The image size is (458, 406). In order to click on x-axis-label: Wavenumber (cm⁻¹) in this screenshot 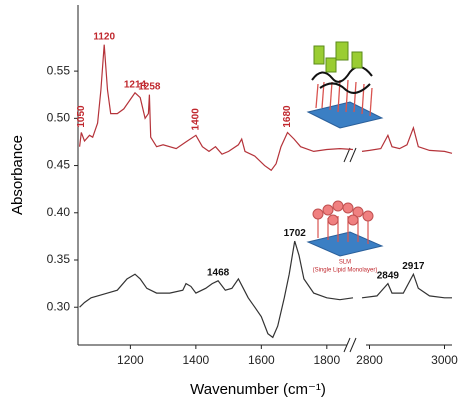, I will do `click(258, 389)`.